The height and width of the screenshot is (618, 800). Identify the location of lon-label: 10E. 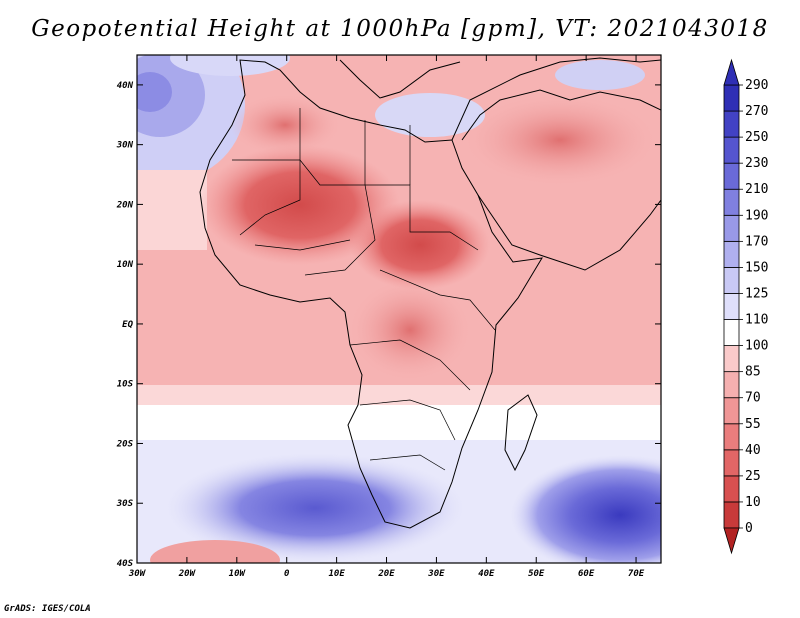
(336, 574).